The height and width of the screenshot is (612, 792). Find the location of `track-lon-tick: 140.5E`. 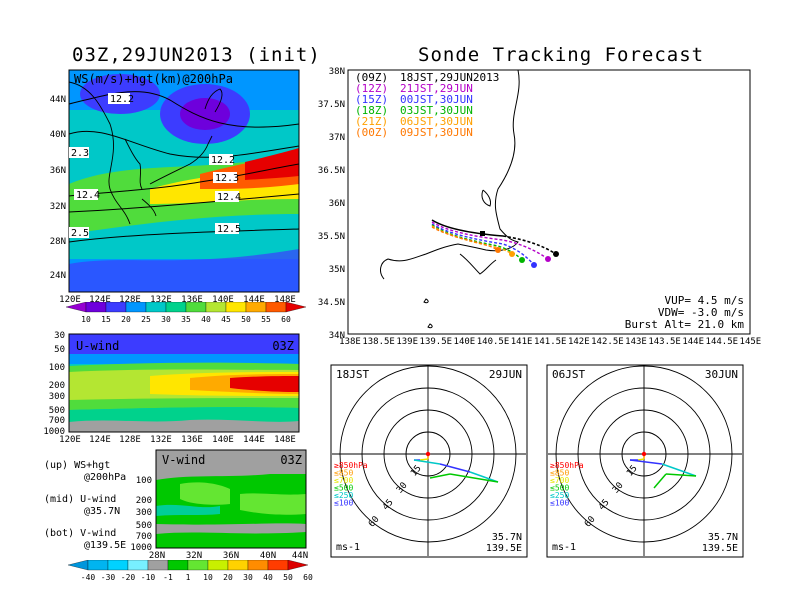

track-lon-tick: 140.5E is located at coordinates (493, 341).